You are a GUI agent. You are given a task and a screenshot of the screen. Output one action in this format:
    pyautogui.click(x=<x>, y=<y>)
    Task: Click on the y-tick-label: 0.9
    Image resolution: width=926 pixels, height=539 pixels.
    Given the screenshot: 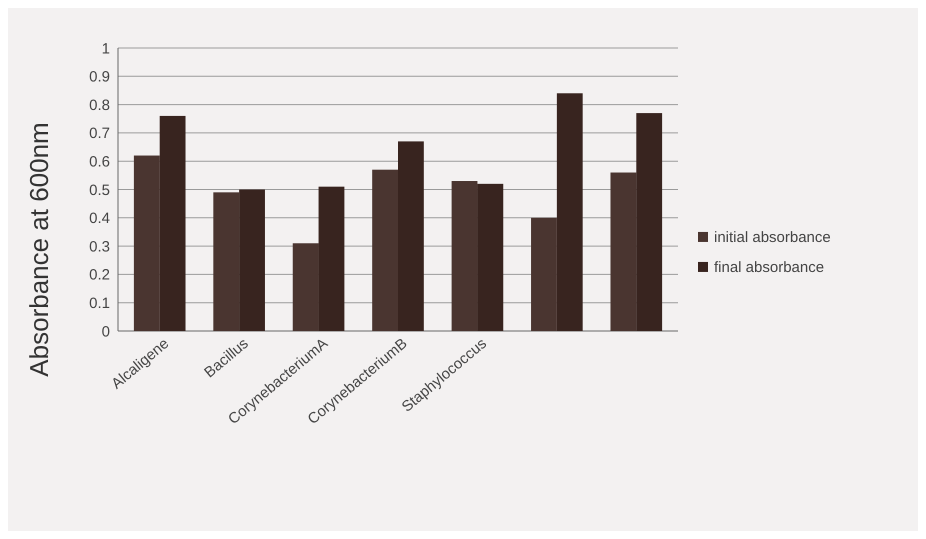 What is the action you would take?
    pyautogui.click(x=99, y=77)
    